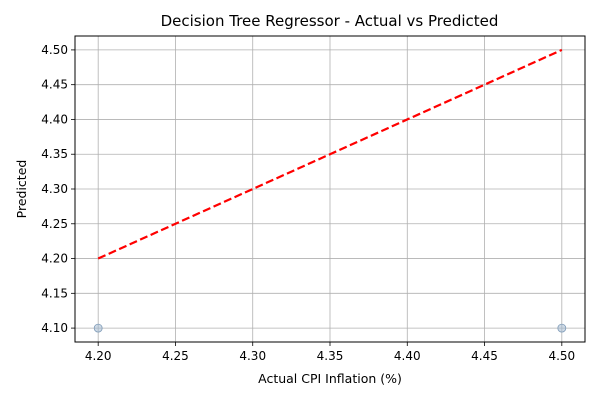  What do you see at coordinates (175, 356) in the screenshot?
I see `x-tick-label: 4.25` at bounding box center [175, 356].